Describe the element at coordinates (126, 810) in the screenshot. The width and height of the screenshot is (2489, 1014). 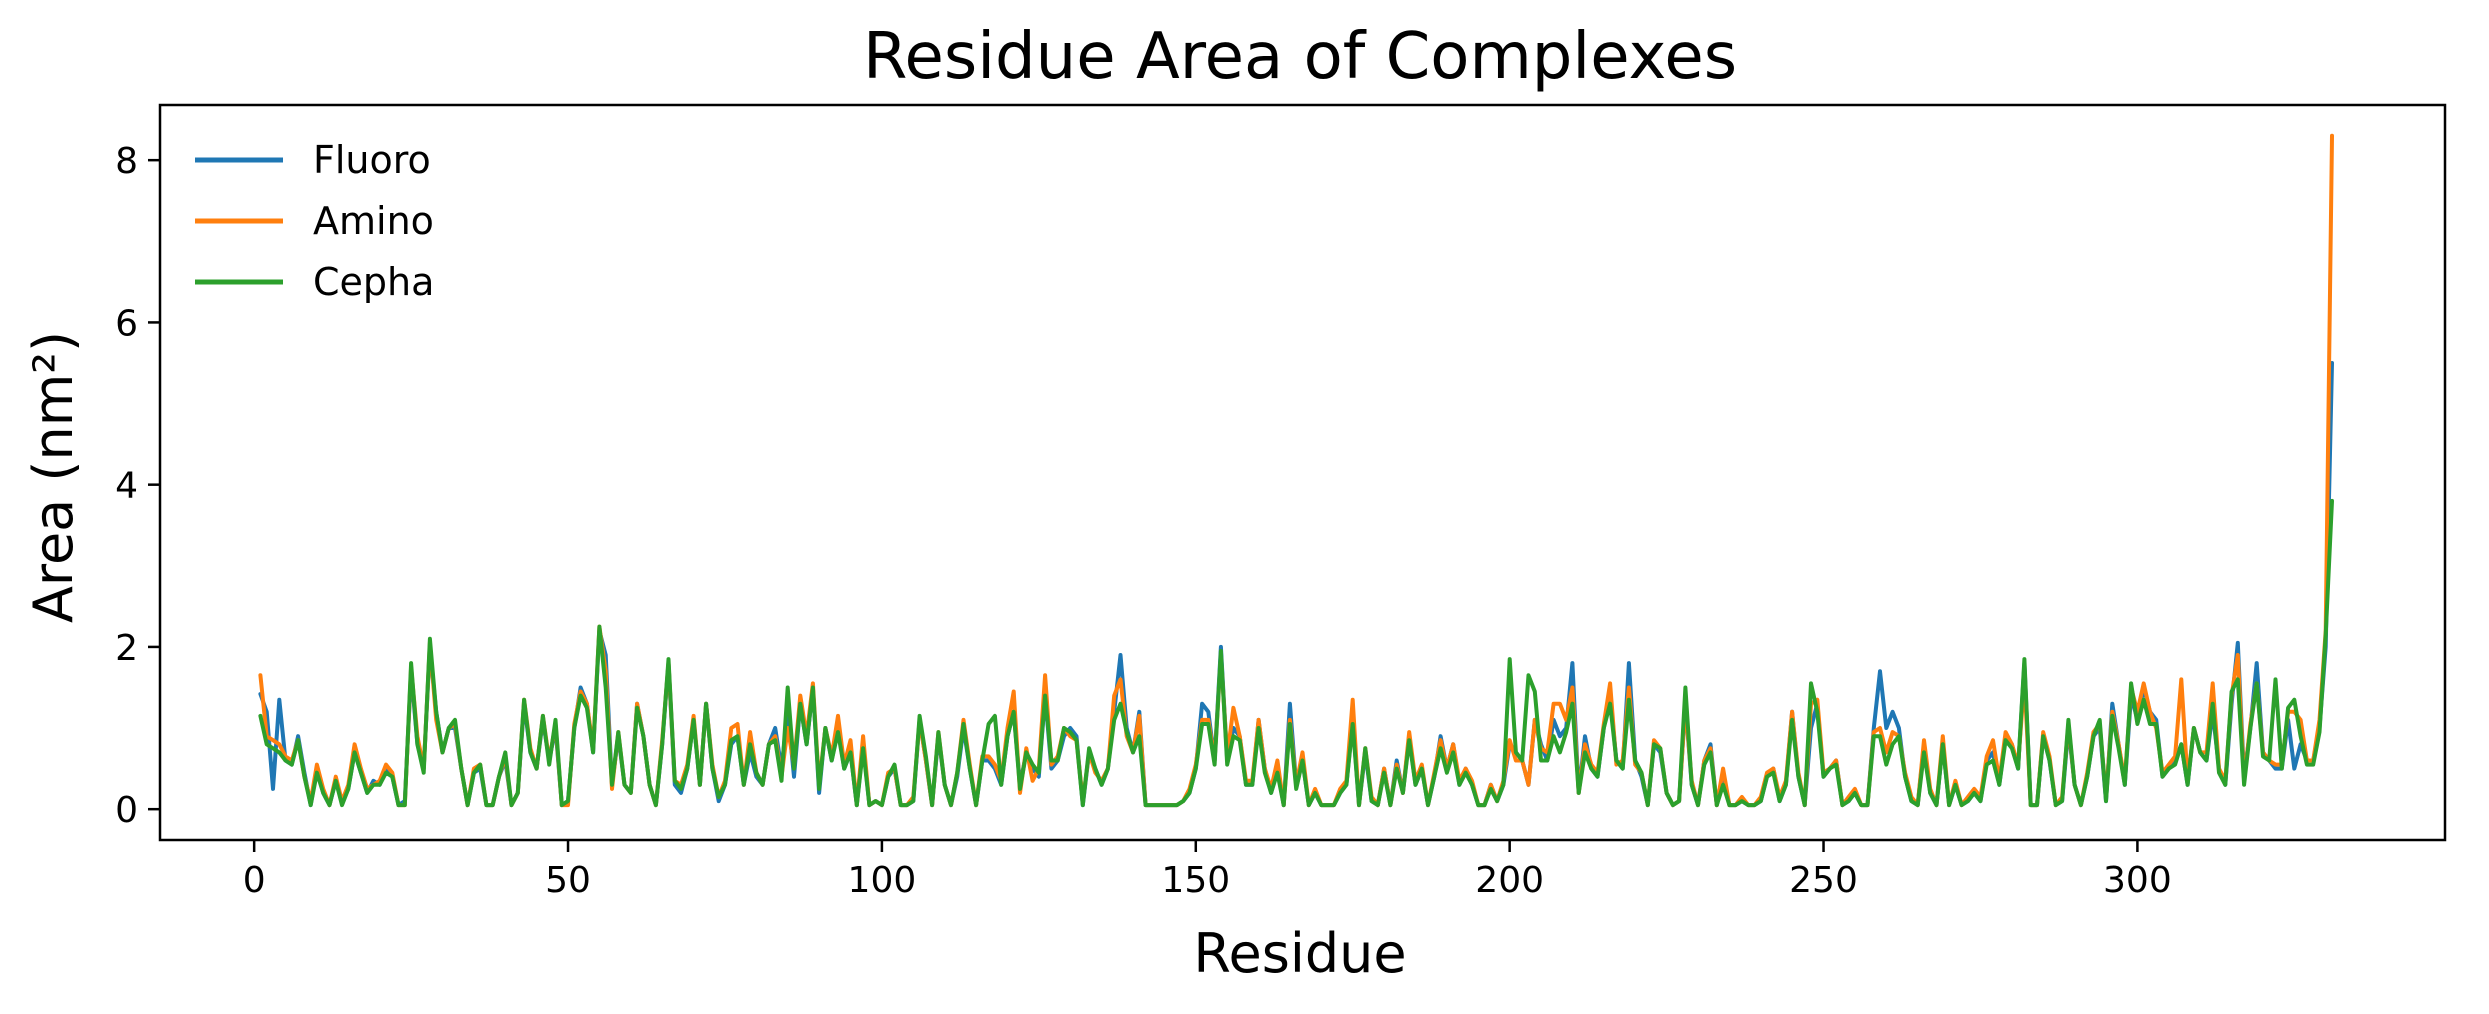
I see `y-tick-label: 0` at that location.